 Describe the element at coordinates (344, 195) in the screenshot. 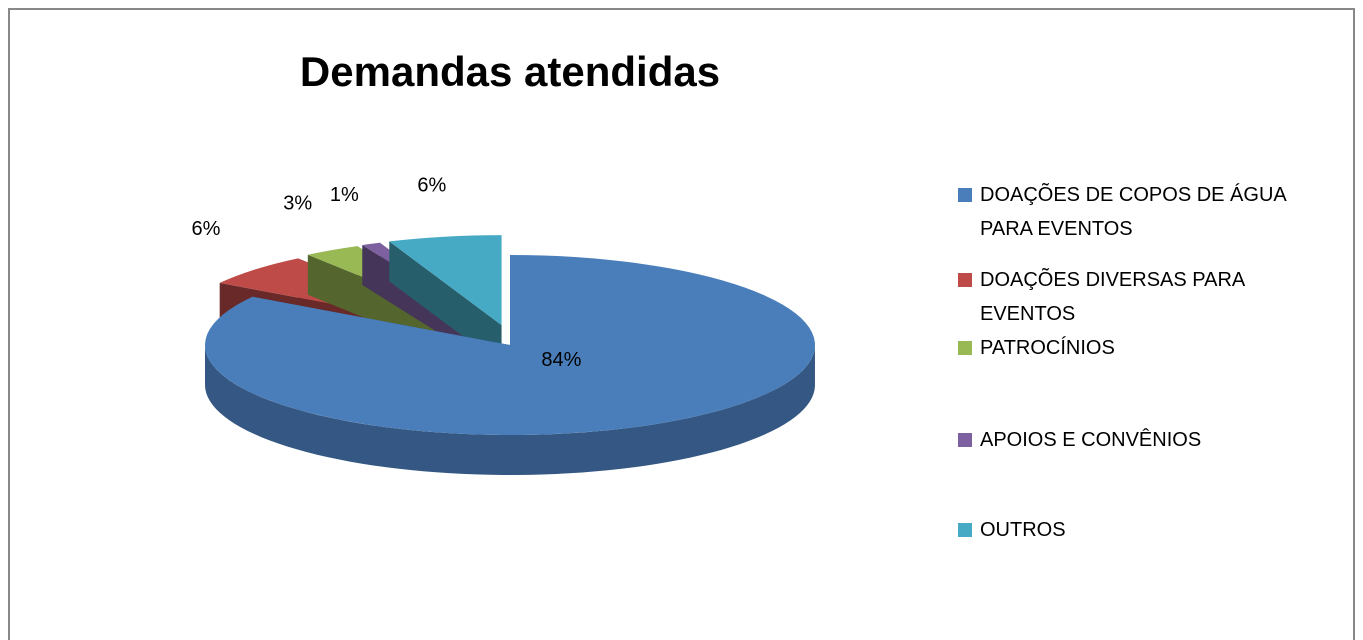

I see `data-label: 1%` at that location.